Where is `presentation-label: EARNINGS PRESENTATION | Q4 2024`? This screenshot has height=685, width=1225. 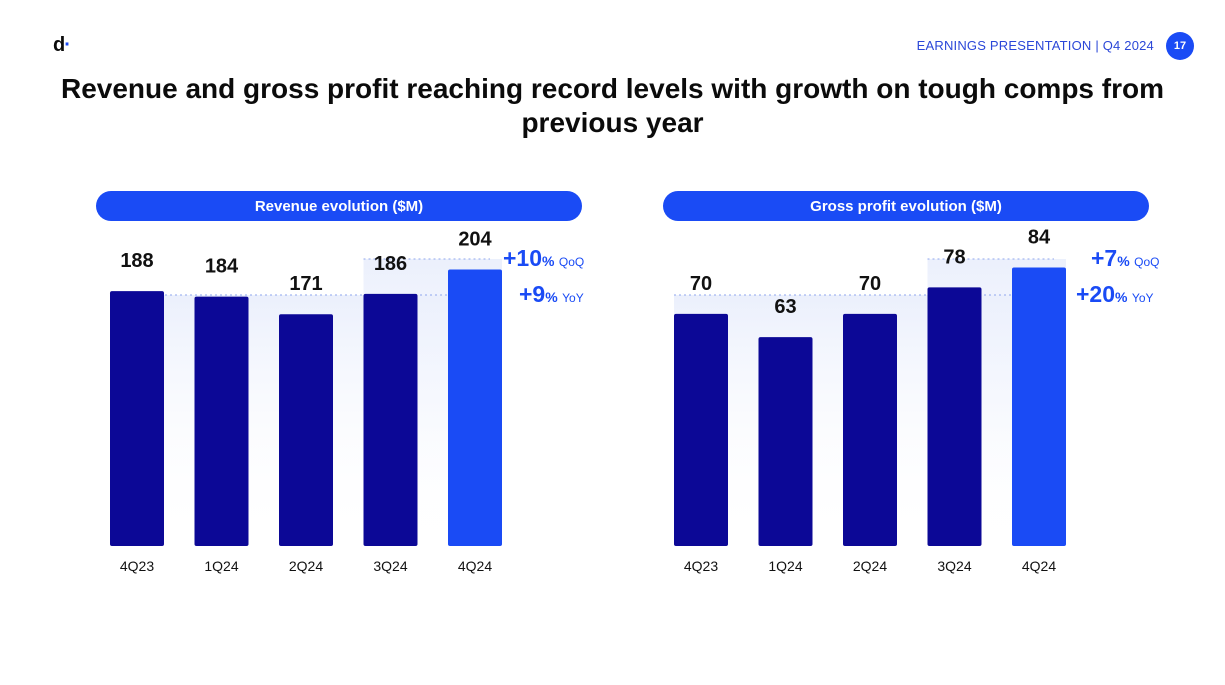 presentation-label: EARNINGS PRESENTATION | Q4 2024 is located at coordinates (1035, 45).